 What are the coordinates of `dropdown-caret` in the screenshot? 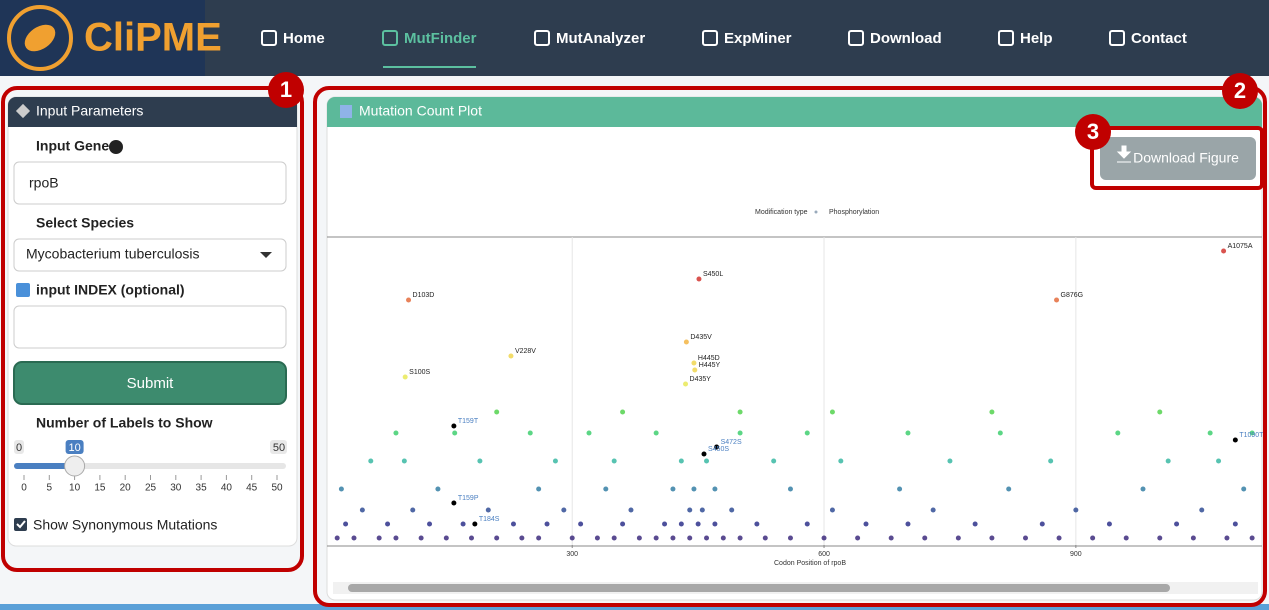 It's located at (266, 255).